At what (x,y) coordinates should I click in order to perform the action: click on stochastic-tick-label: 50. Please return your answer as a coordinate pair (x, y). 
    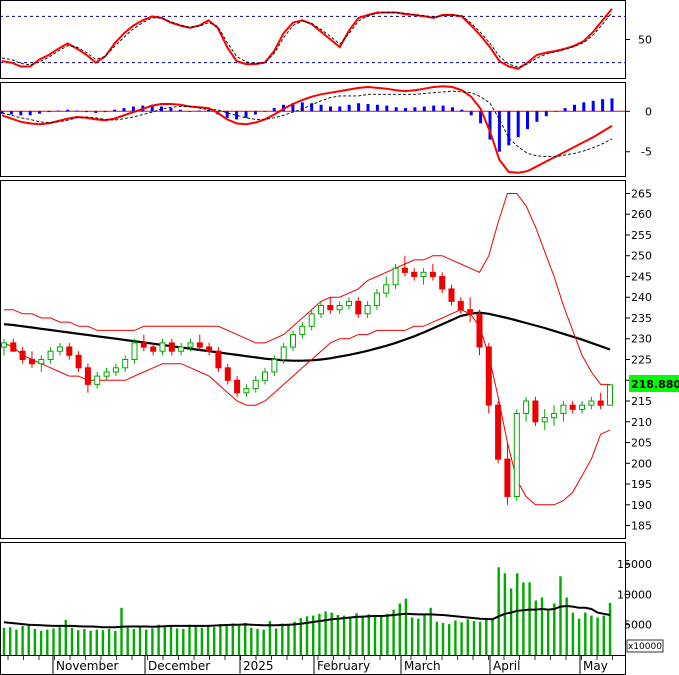
    Looking at the image, I should click on (645, 40).